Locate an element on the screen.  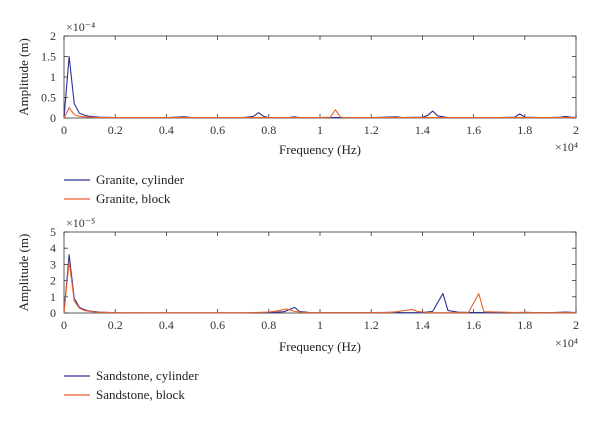
y-axis-multiplier: ×10⁻⁴ is located at coordinates (80, 27).